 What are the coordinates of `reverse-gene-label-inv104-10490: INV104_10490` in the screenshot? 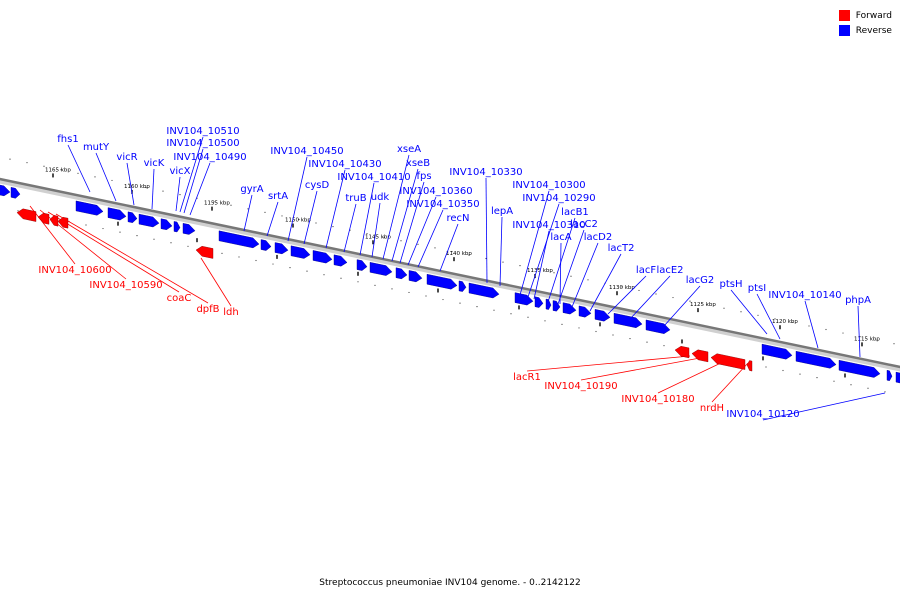 It's located at (209, 157).